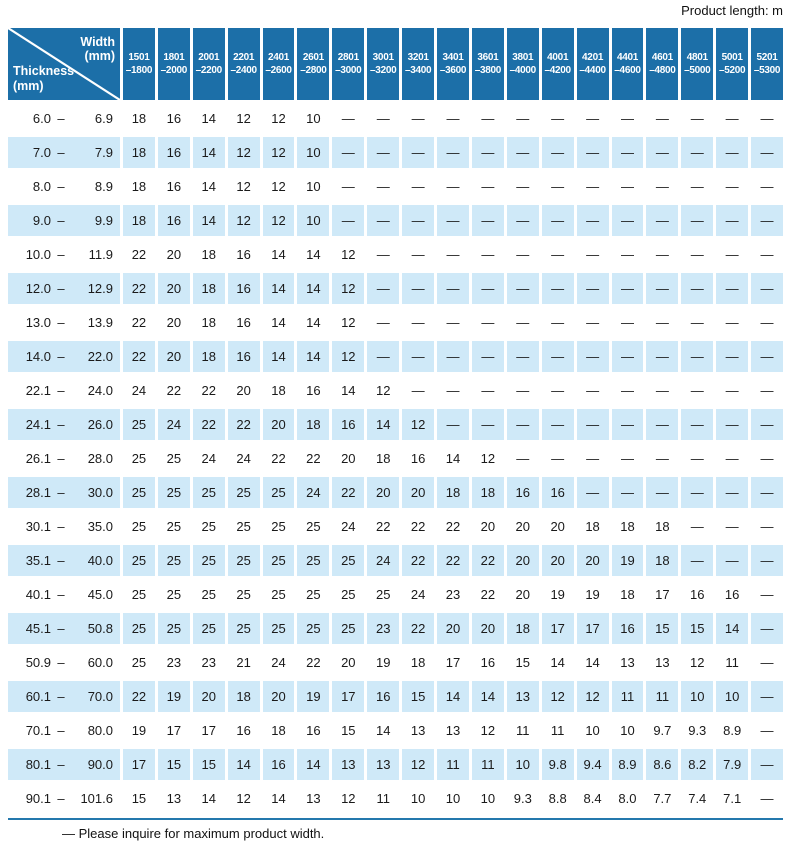  I want to click on thickness-hi: 40.0, so click(100, 560).